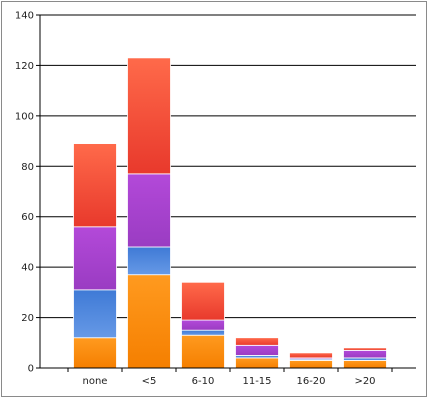 The image size is (430, 400). Describe the element at coordinates (95, 381) in the screenshot. I see `x-tick-label: none` at that location.